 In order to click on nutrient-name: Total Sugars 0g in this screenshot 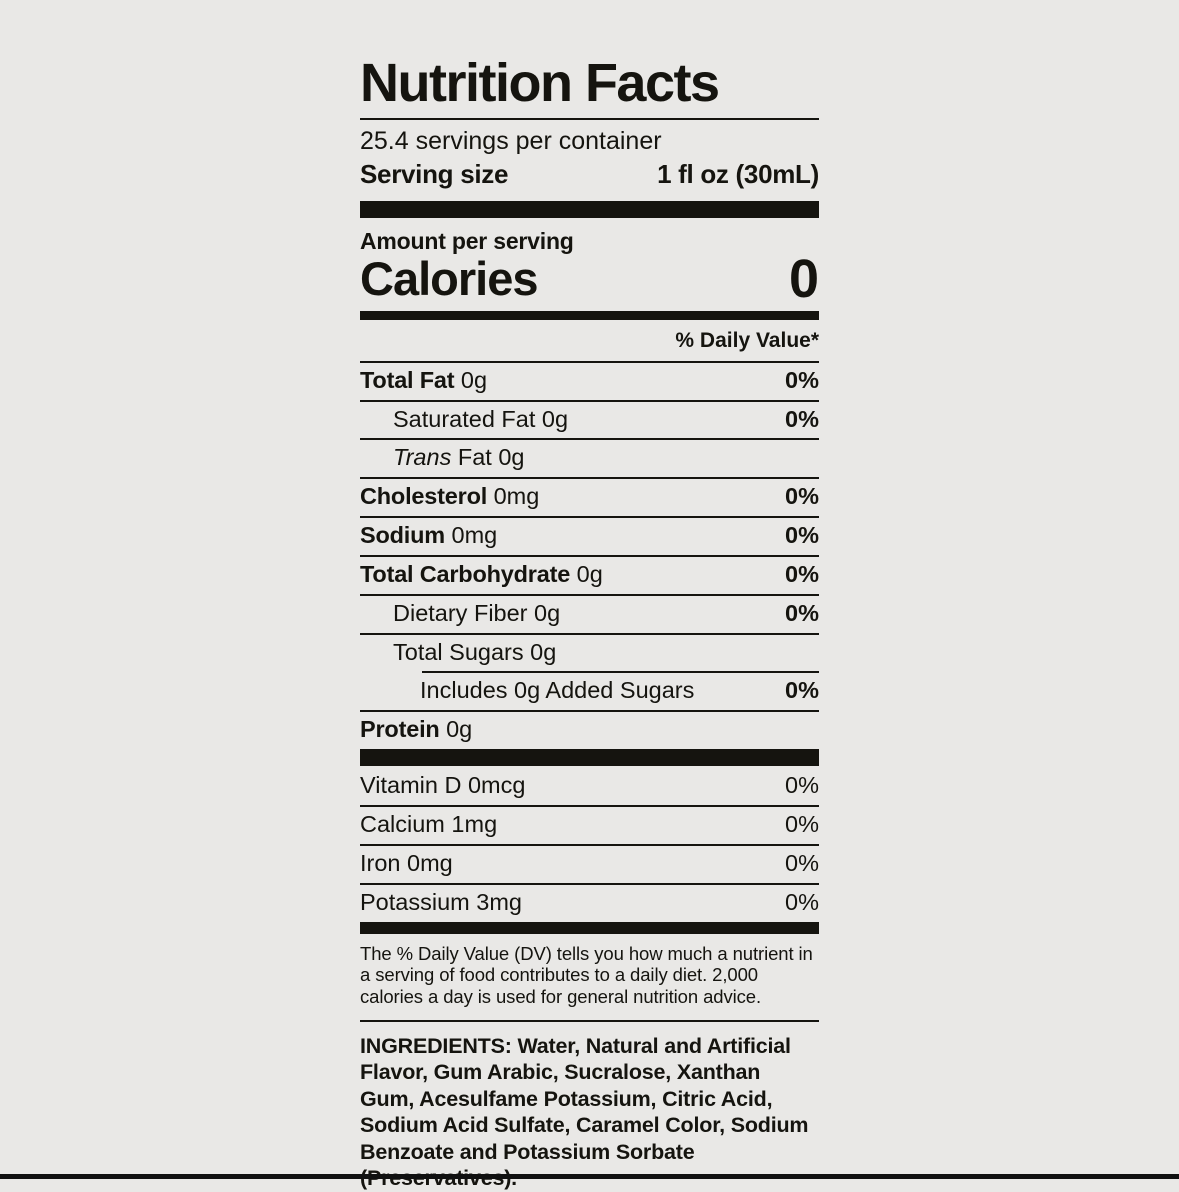, I will do `click(475, 651)`.